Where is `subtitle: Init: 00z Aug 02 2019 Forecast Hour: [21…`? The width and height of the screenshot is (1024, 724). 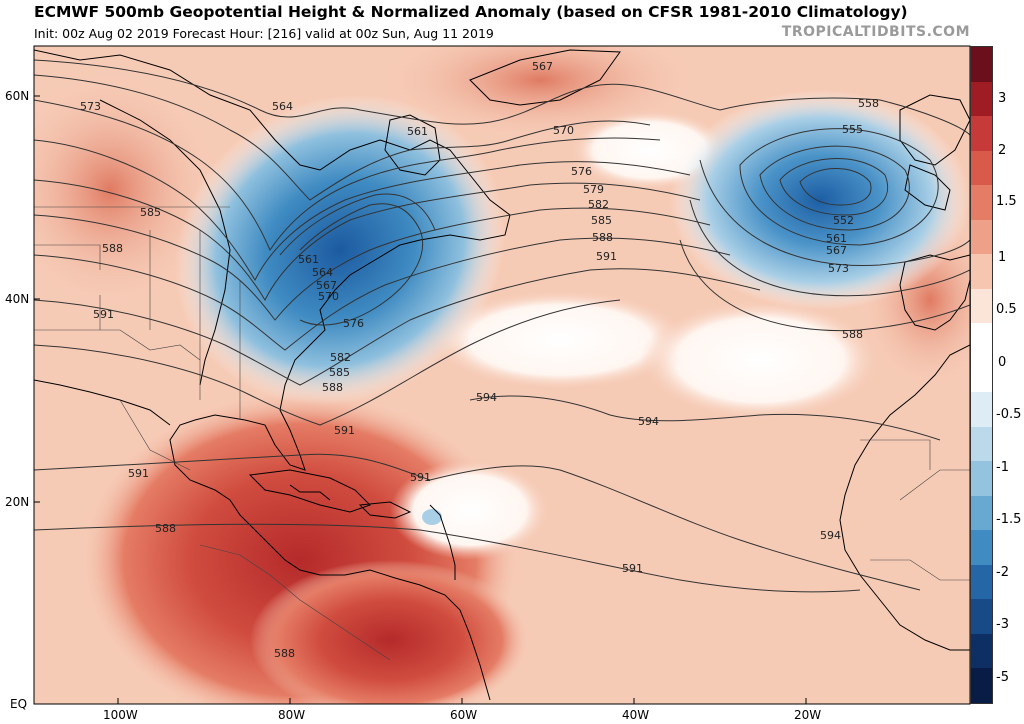
subtitle: Init: 00z Aug 02 2019 Forecast Hour: [21… is located at coordinates (264, 33).